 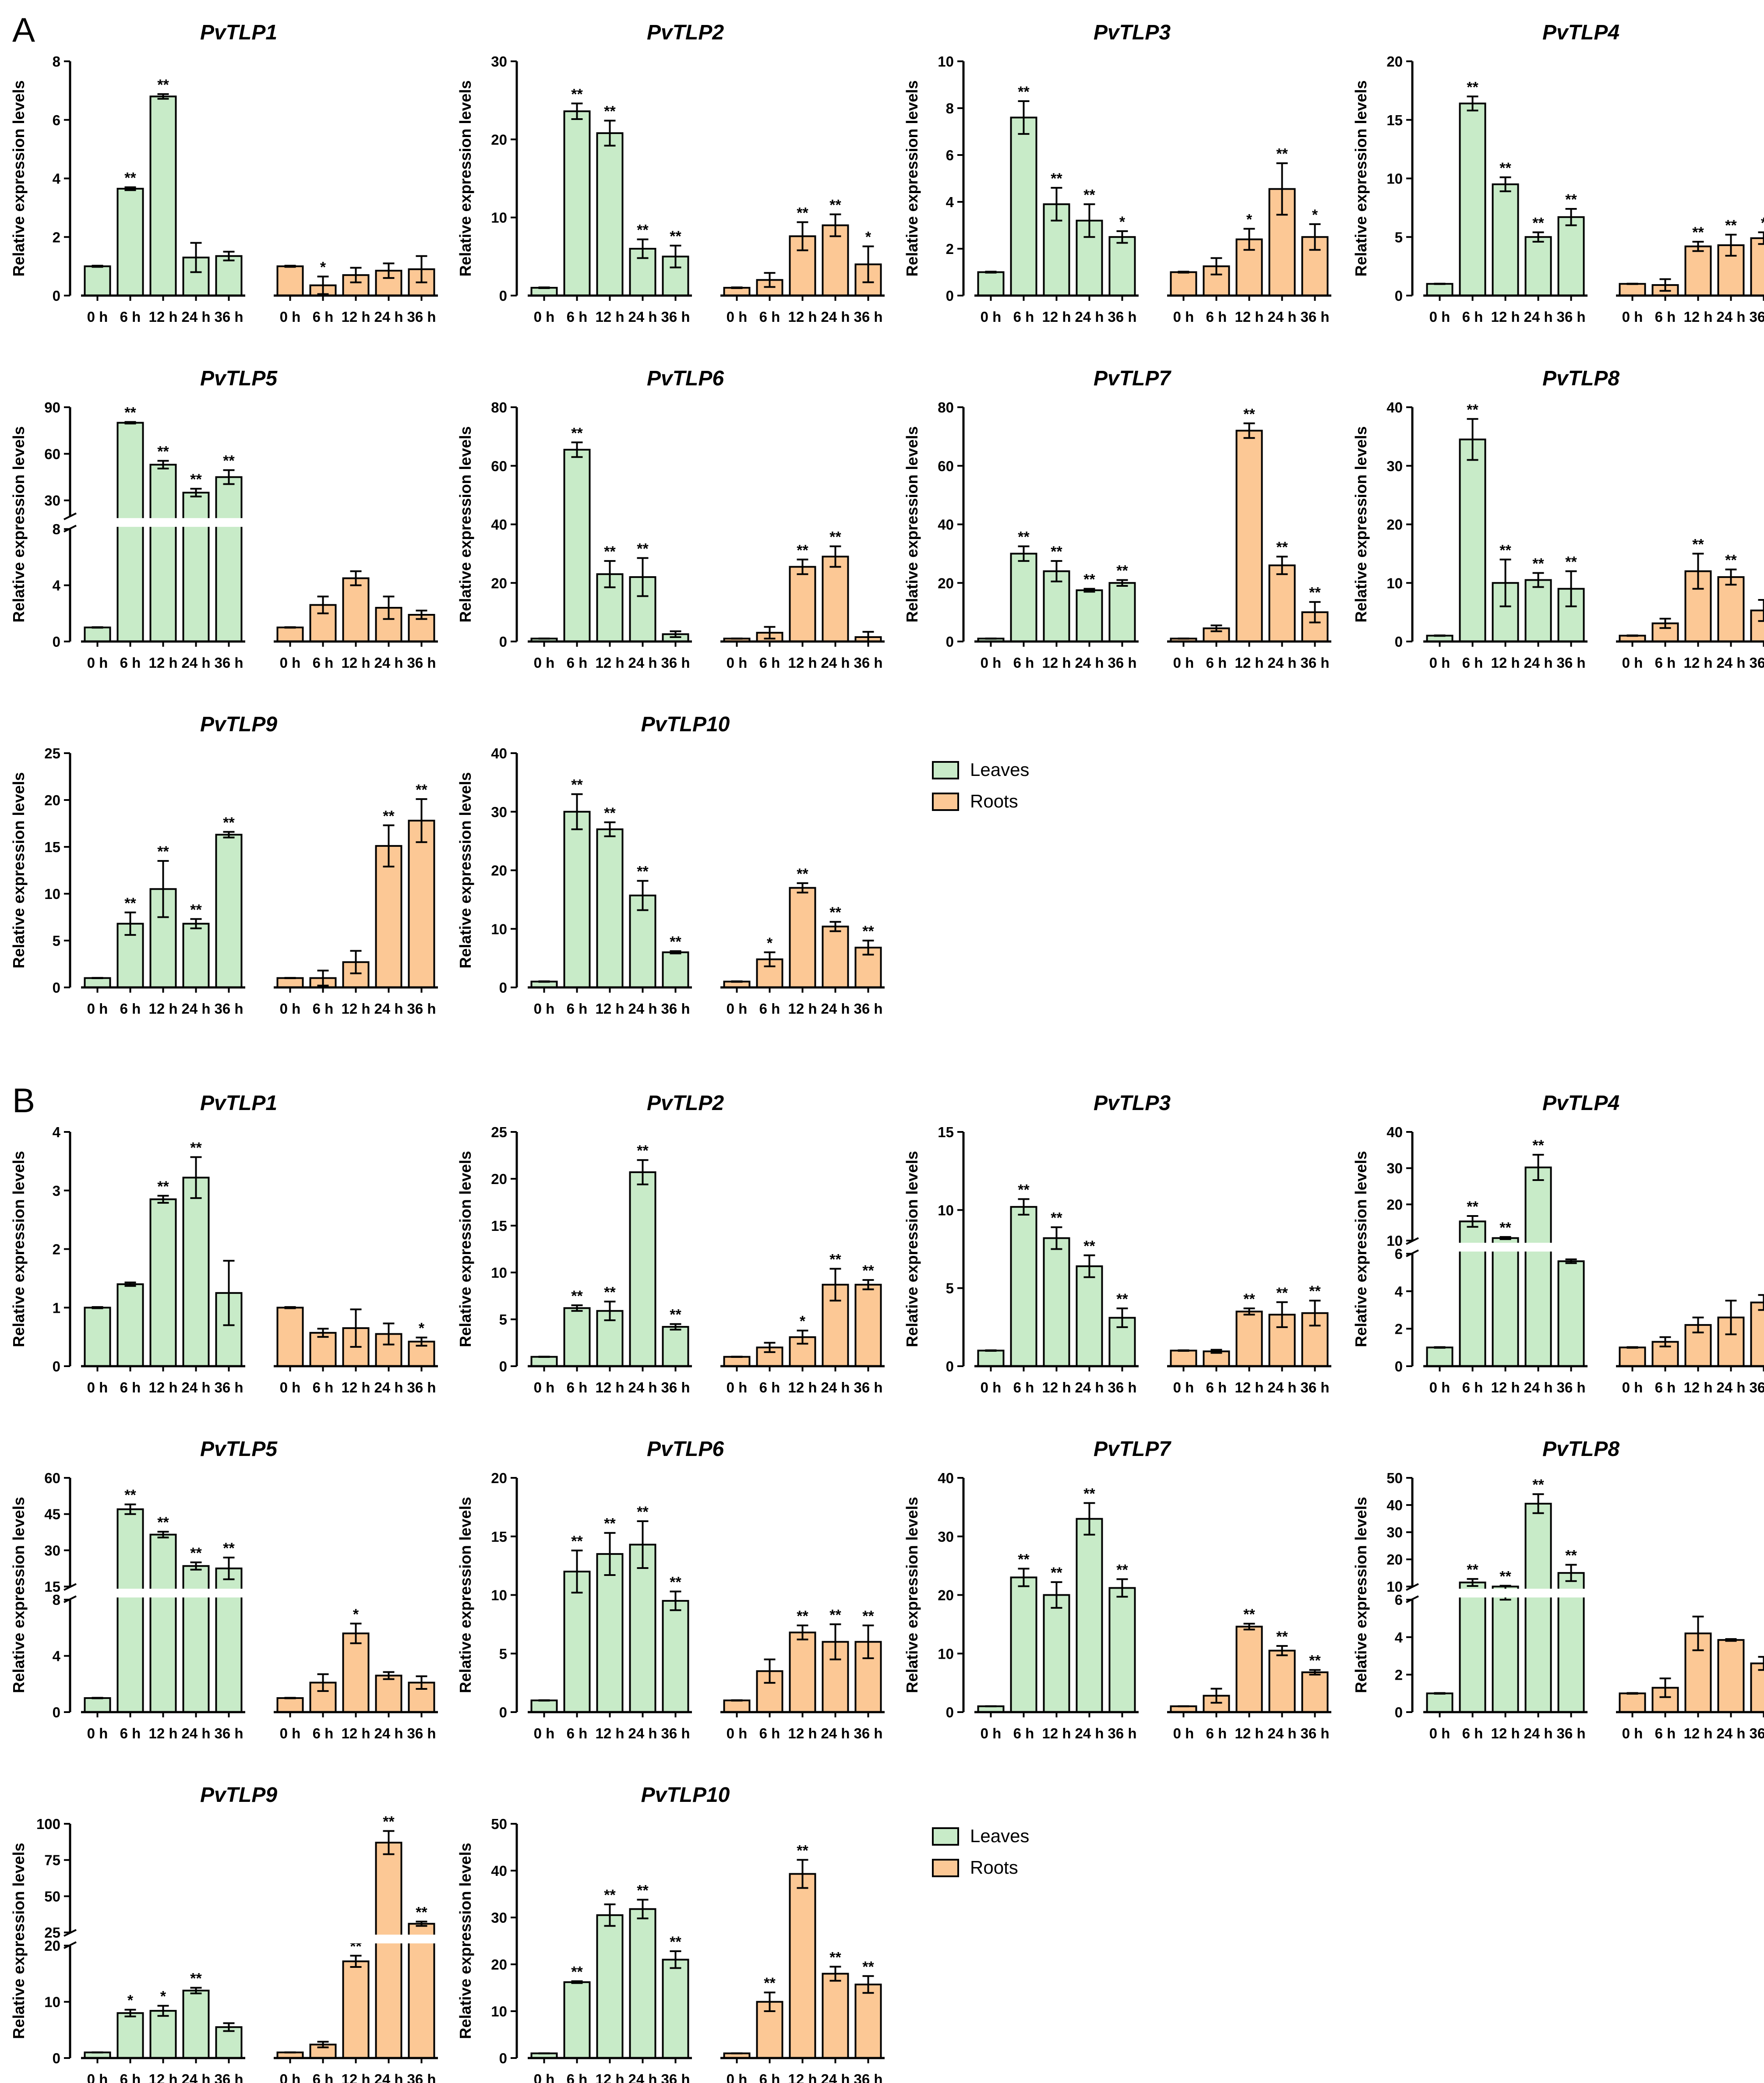 I want to click on chart-title: PvTLP9, so click(x=238, y=1795).